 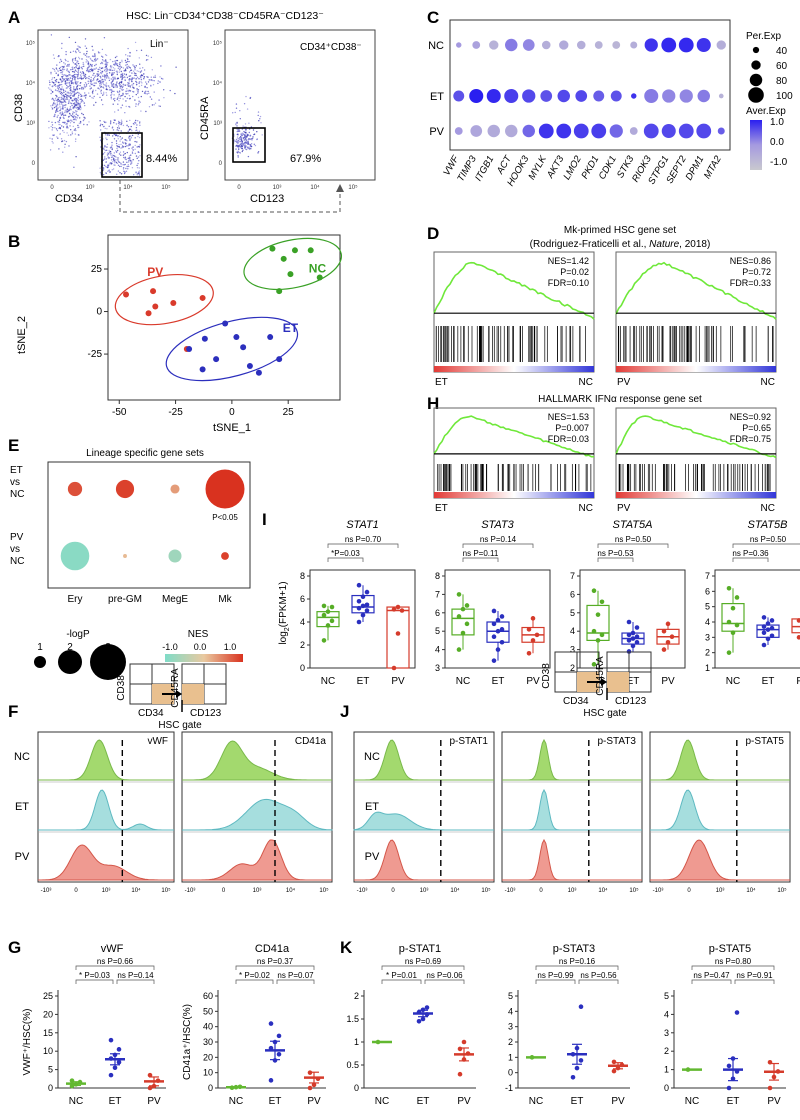 I want to click on y-tick-label: 4, so click(x=510, y=1011).